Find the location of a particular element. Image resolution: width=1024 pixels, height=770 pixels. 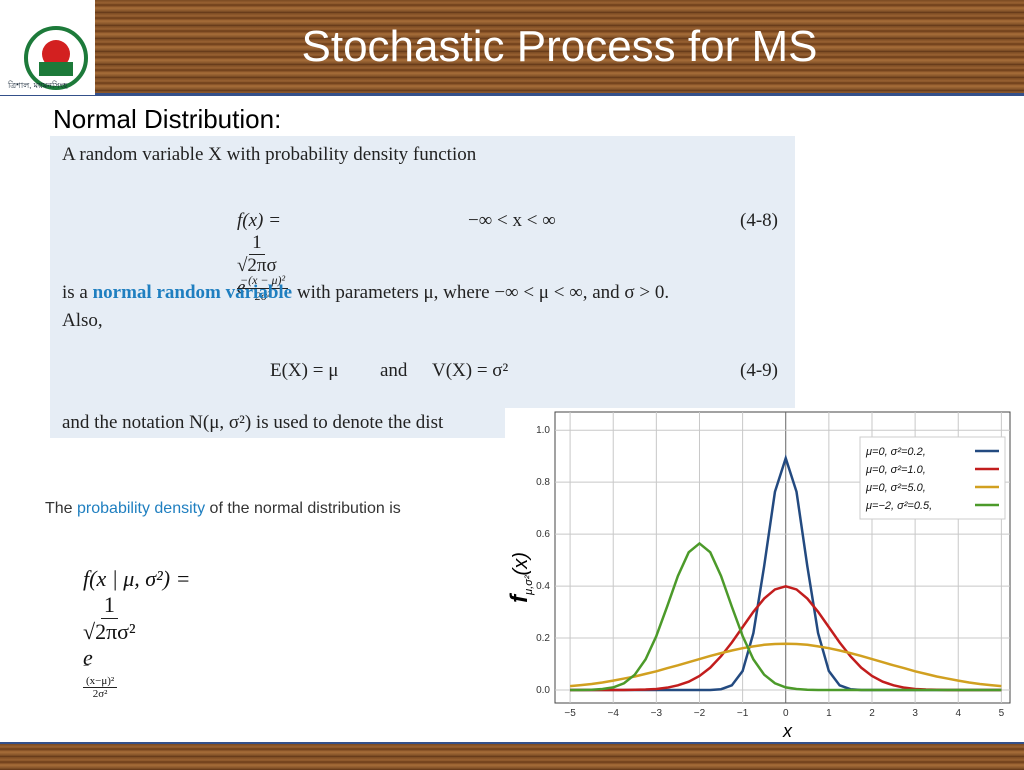

x-tick-label: 4 is located at coordinates (958, 713).